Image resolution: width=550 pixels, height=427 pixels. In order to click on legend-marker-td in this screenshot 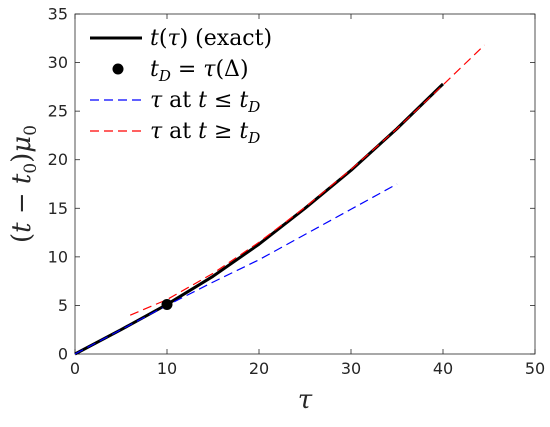, I will do `click(118, 69)`.